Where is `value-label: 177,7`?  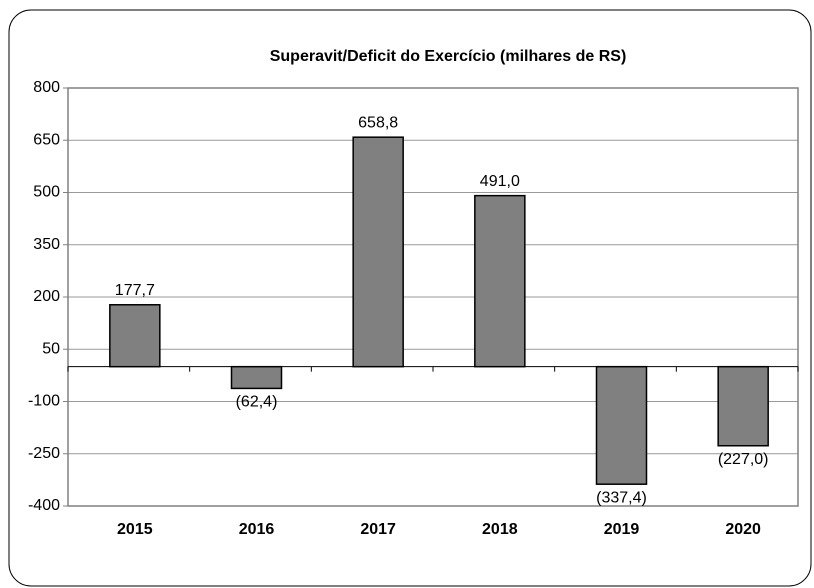
value-label: 177,7 is located at coordinates (135, 290).